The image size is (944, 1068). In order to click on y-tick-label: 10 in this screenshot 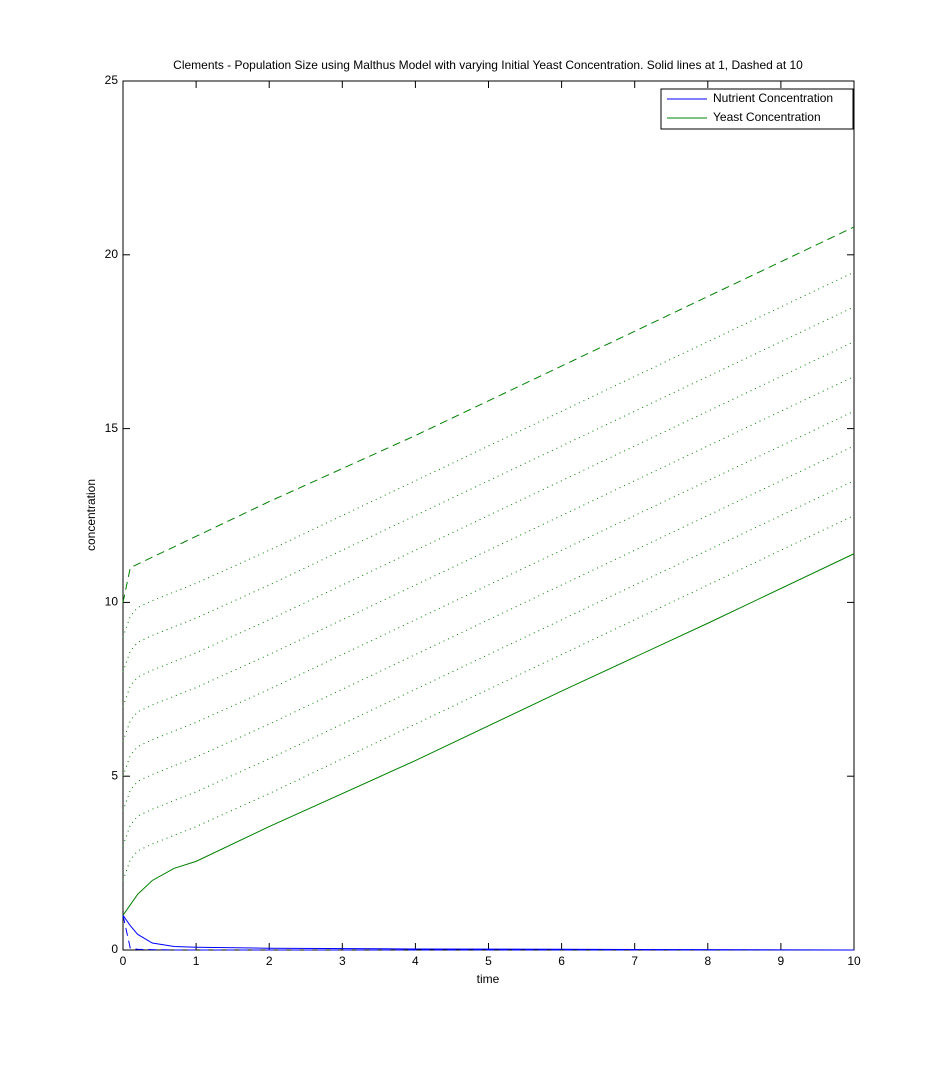, I will do `click(112, 602)`.